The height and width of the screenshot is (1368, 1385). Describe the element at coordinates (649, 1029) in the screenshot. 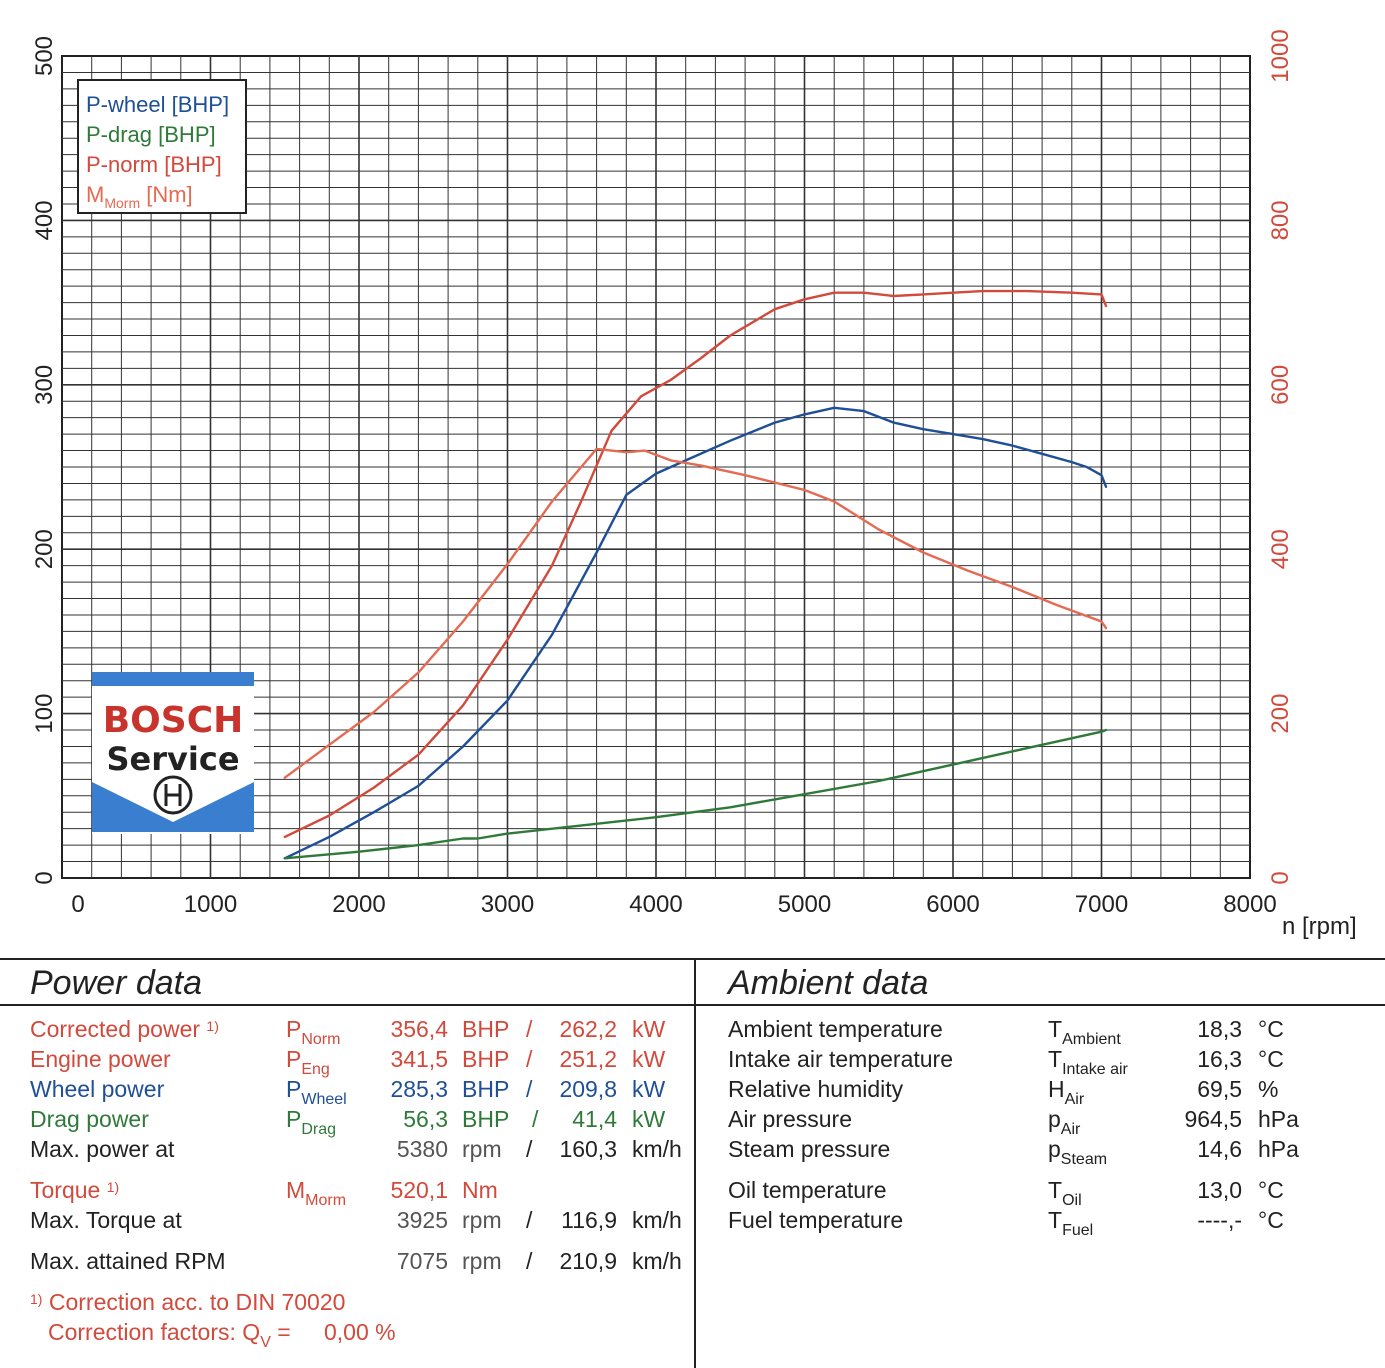

I see `corrected-power-kw-unit: kW` at that location.